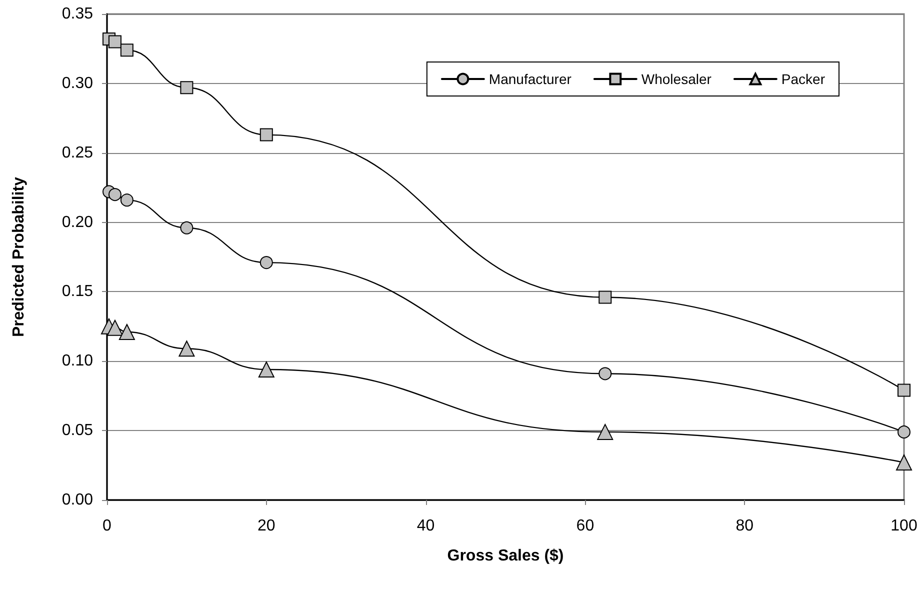 This screenshot has height=590, width=924. I want to click on y-tick-label: 0.35, so click(78, 14).